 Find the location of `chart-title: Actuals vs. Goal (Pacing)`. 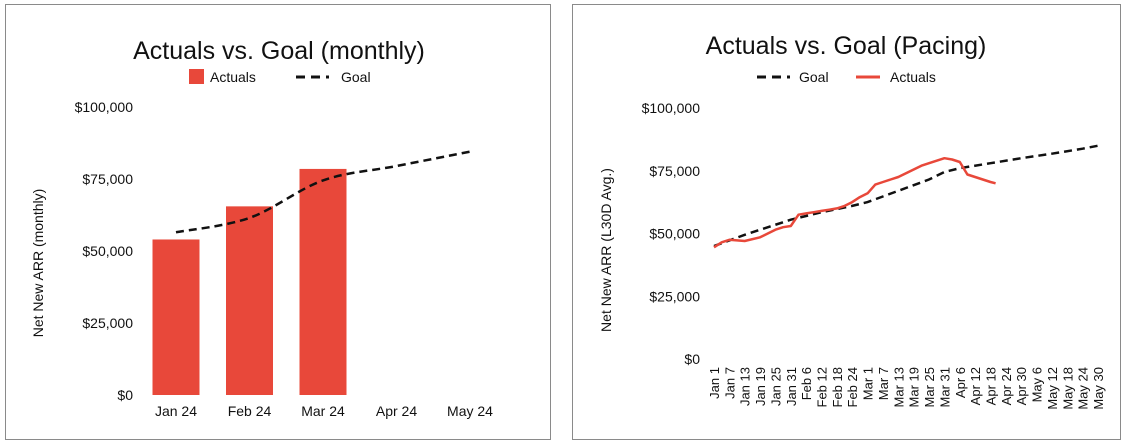

chart-title: Actuals vs. Goal (Pacing) is located at coordinates (846, 46).